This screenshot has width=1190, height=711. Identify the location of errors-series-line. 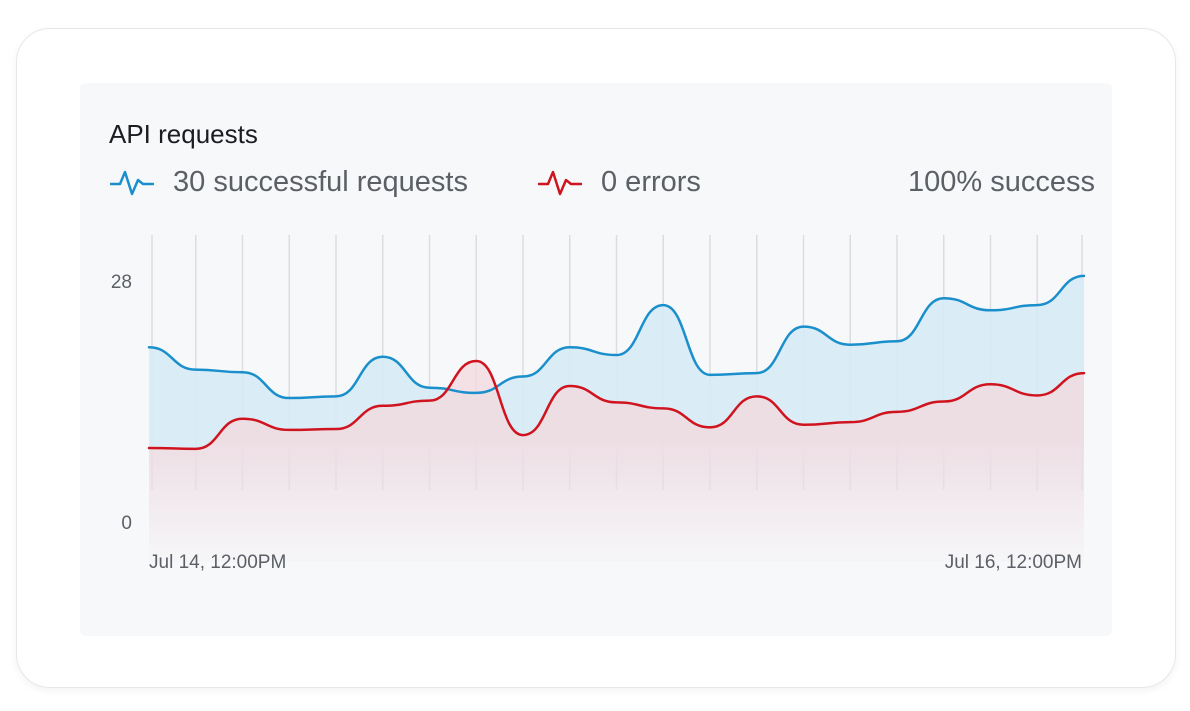
(616, 405).